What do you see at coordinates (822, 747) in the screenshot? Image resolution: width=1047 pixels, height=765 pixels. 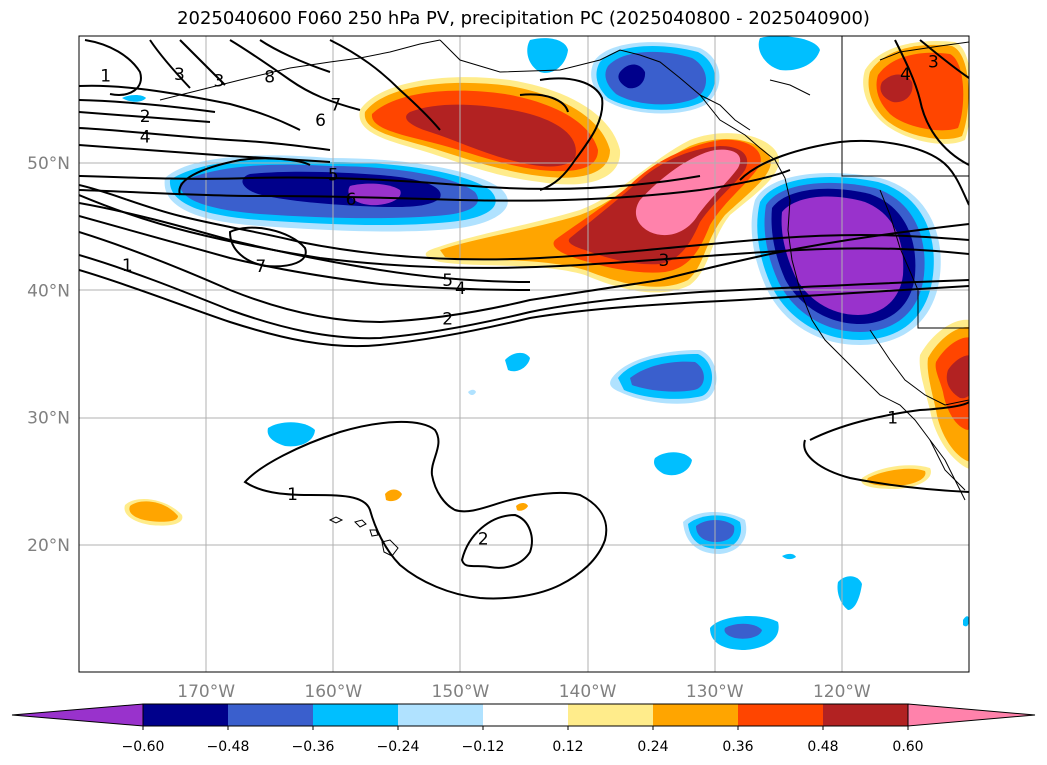 I see `colorbar-tick-label: 0.48` at bounding box center [822, 747].